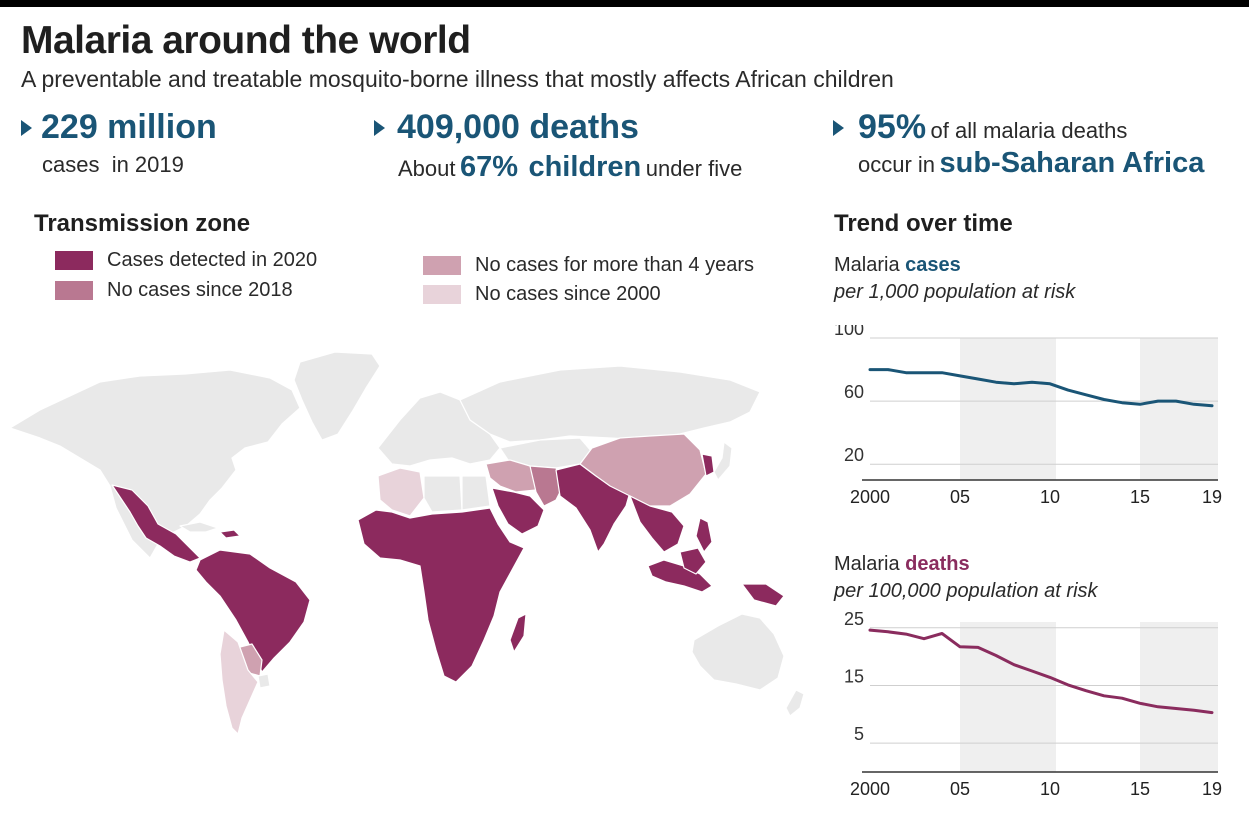 This screenshot has height=815, width=1249. What do you see at coordinates (849, 332) in the screenshot?
I see `y-tick-label: 100` at bounding box center [849, 332].